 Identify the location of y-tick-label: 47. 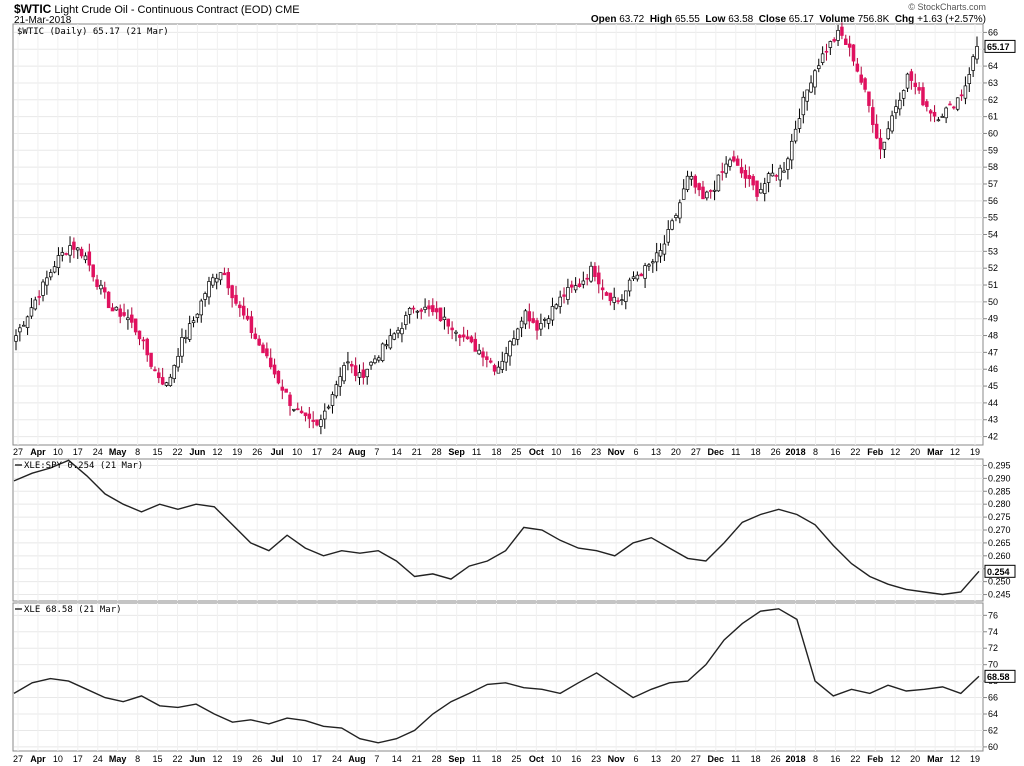
(993, 352).